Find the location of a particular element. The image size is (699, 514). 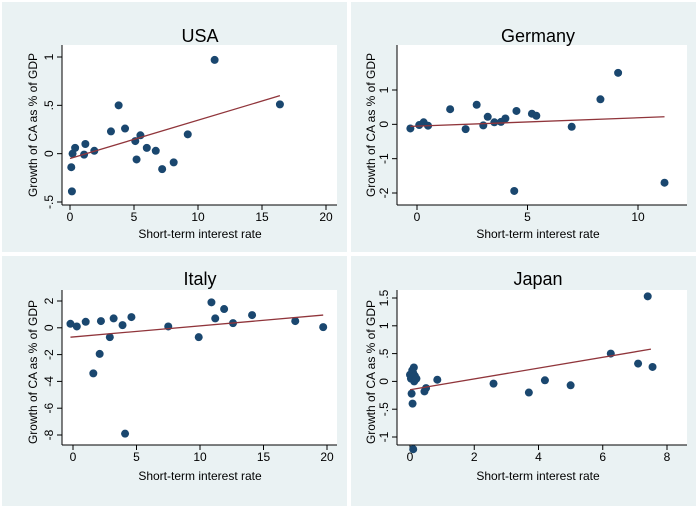

chart-title: Germany is located at coordinates (538, 36).